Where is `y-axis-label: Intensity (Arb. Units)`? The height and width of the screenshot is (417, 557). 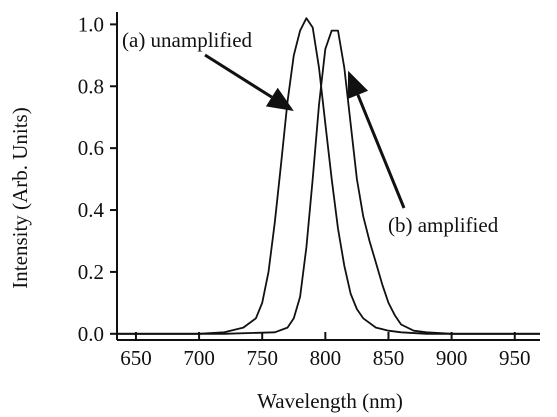 y-axis-label: Intensity (Arb. Units) is located at coordinates (20, 197).